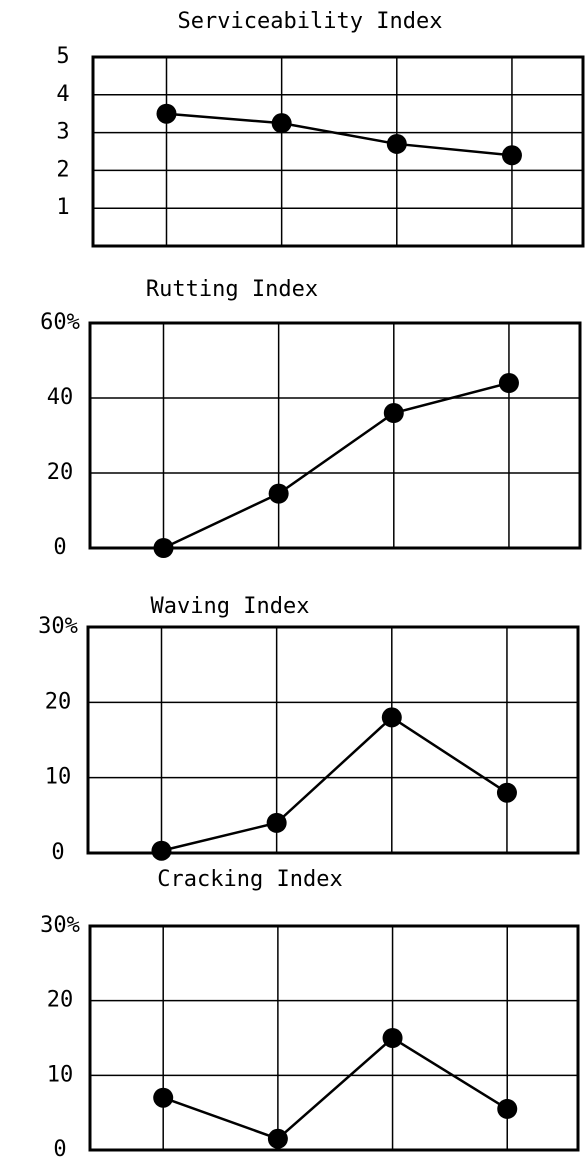 The image size is (585, 1171). I want to click on chart-title: Serviceability Index, so click(310, 21).